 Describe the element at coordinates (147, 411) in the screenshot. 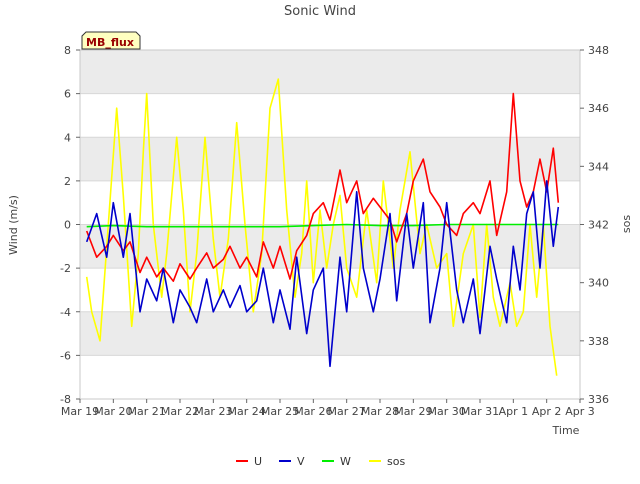

I see `x-tick-label: Mar 21` at that location.